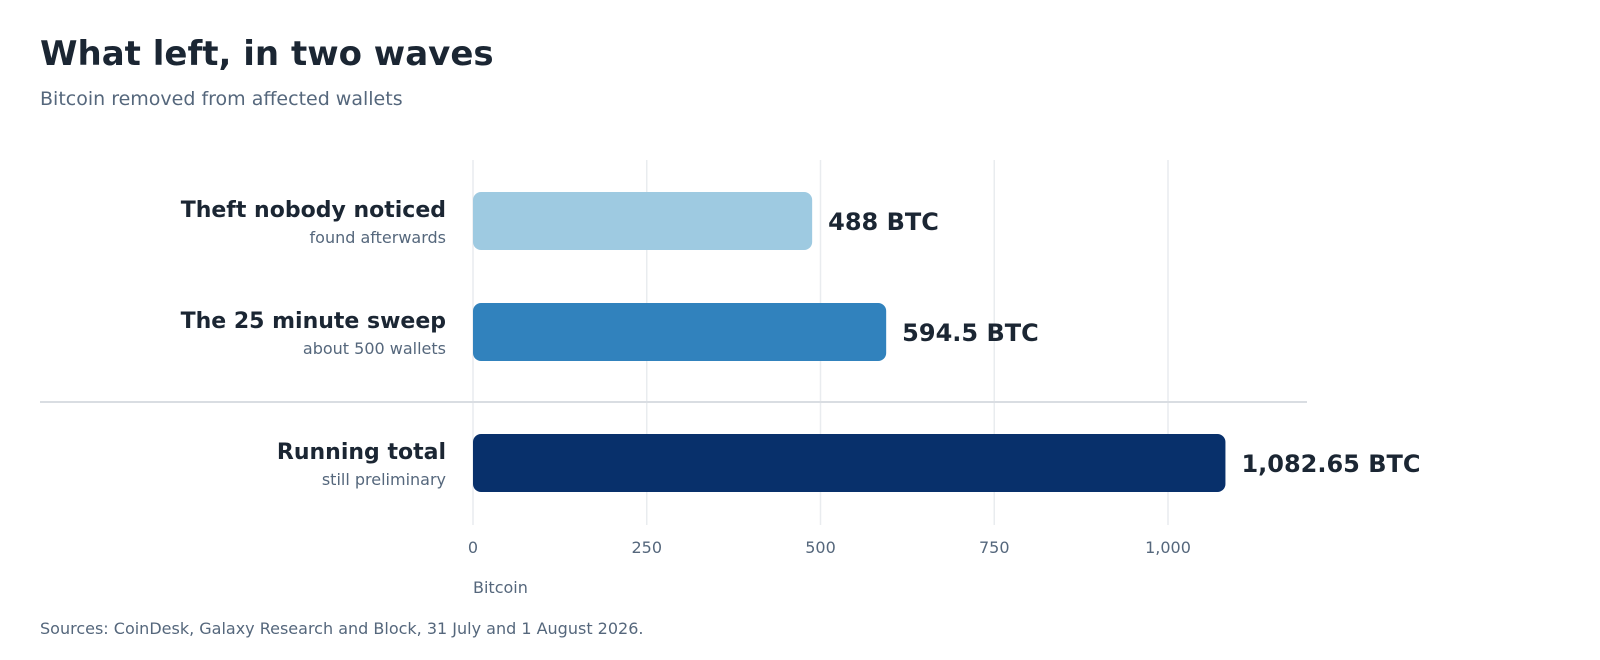  What do you see at coordinates (267, 54) in the screenshot?
I see `chart-title: What left, in two waves` at bounding box center [267, 54].